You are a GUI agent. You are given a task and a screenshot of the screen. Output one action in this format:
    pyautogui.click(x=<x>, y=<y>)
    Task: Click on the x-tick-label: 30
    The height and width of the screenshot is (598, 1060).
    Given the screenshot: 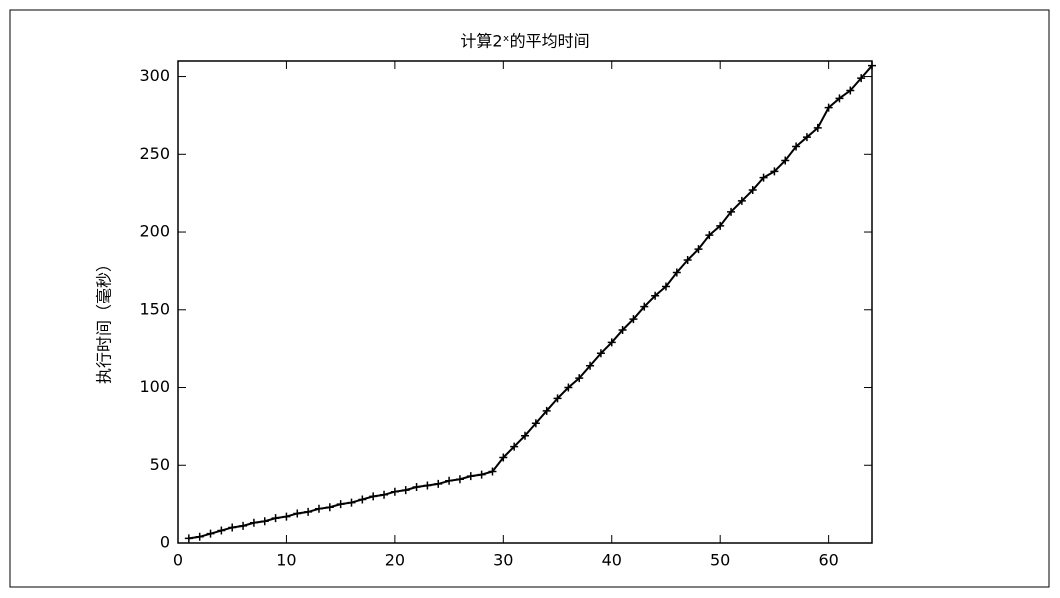 What is the action you would take?
    pyautogui.click(x=503, y=560)
    